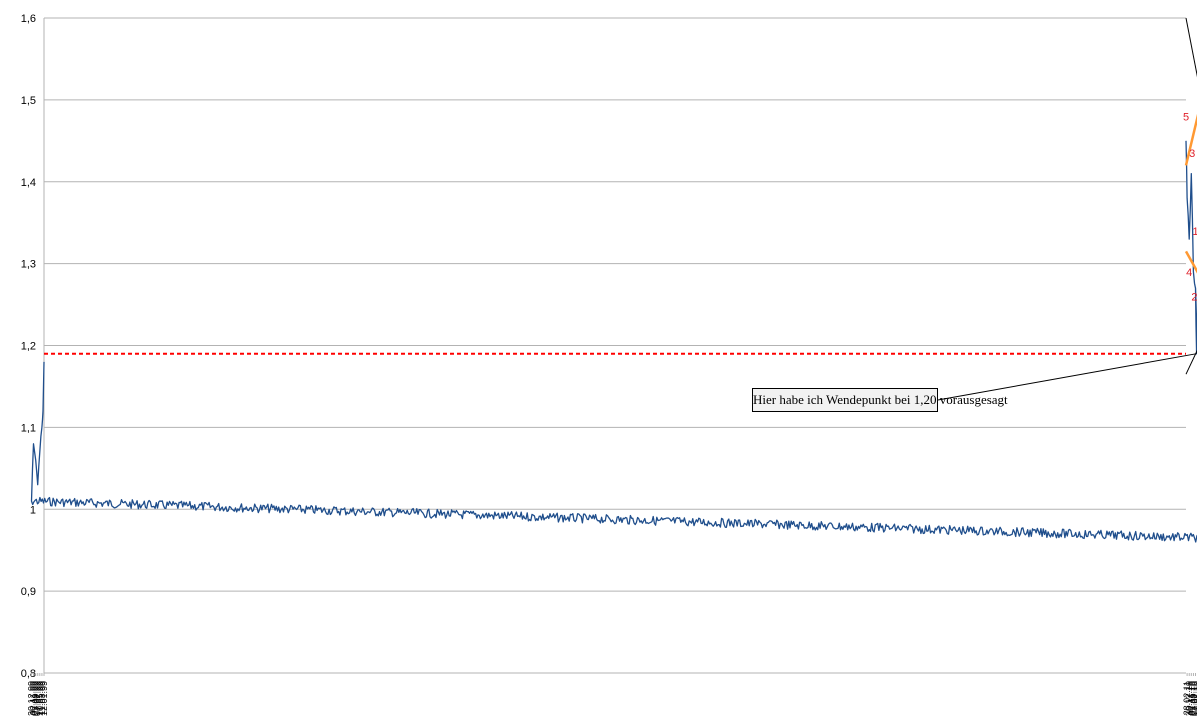  I want to click on trend-line-black, so click(1191, 362).